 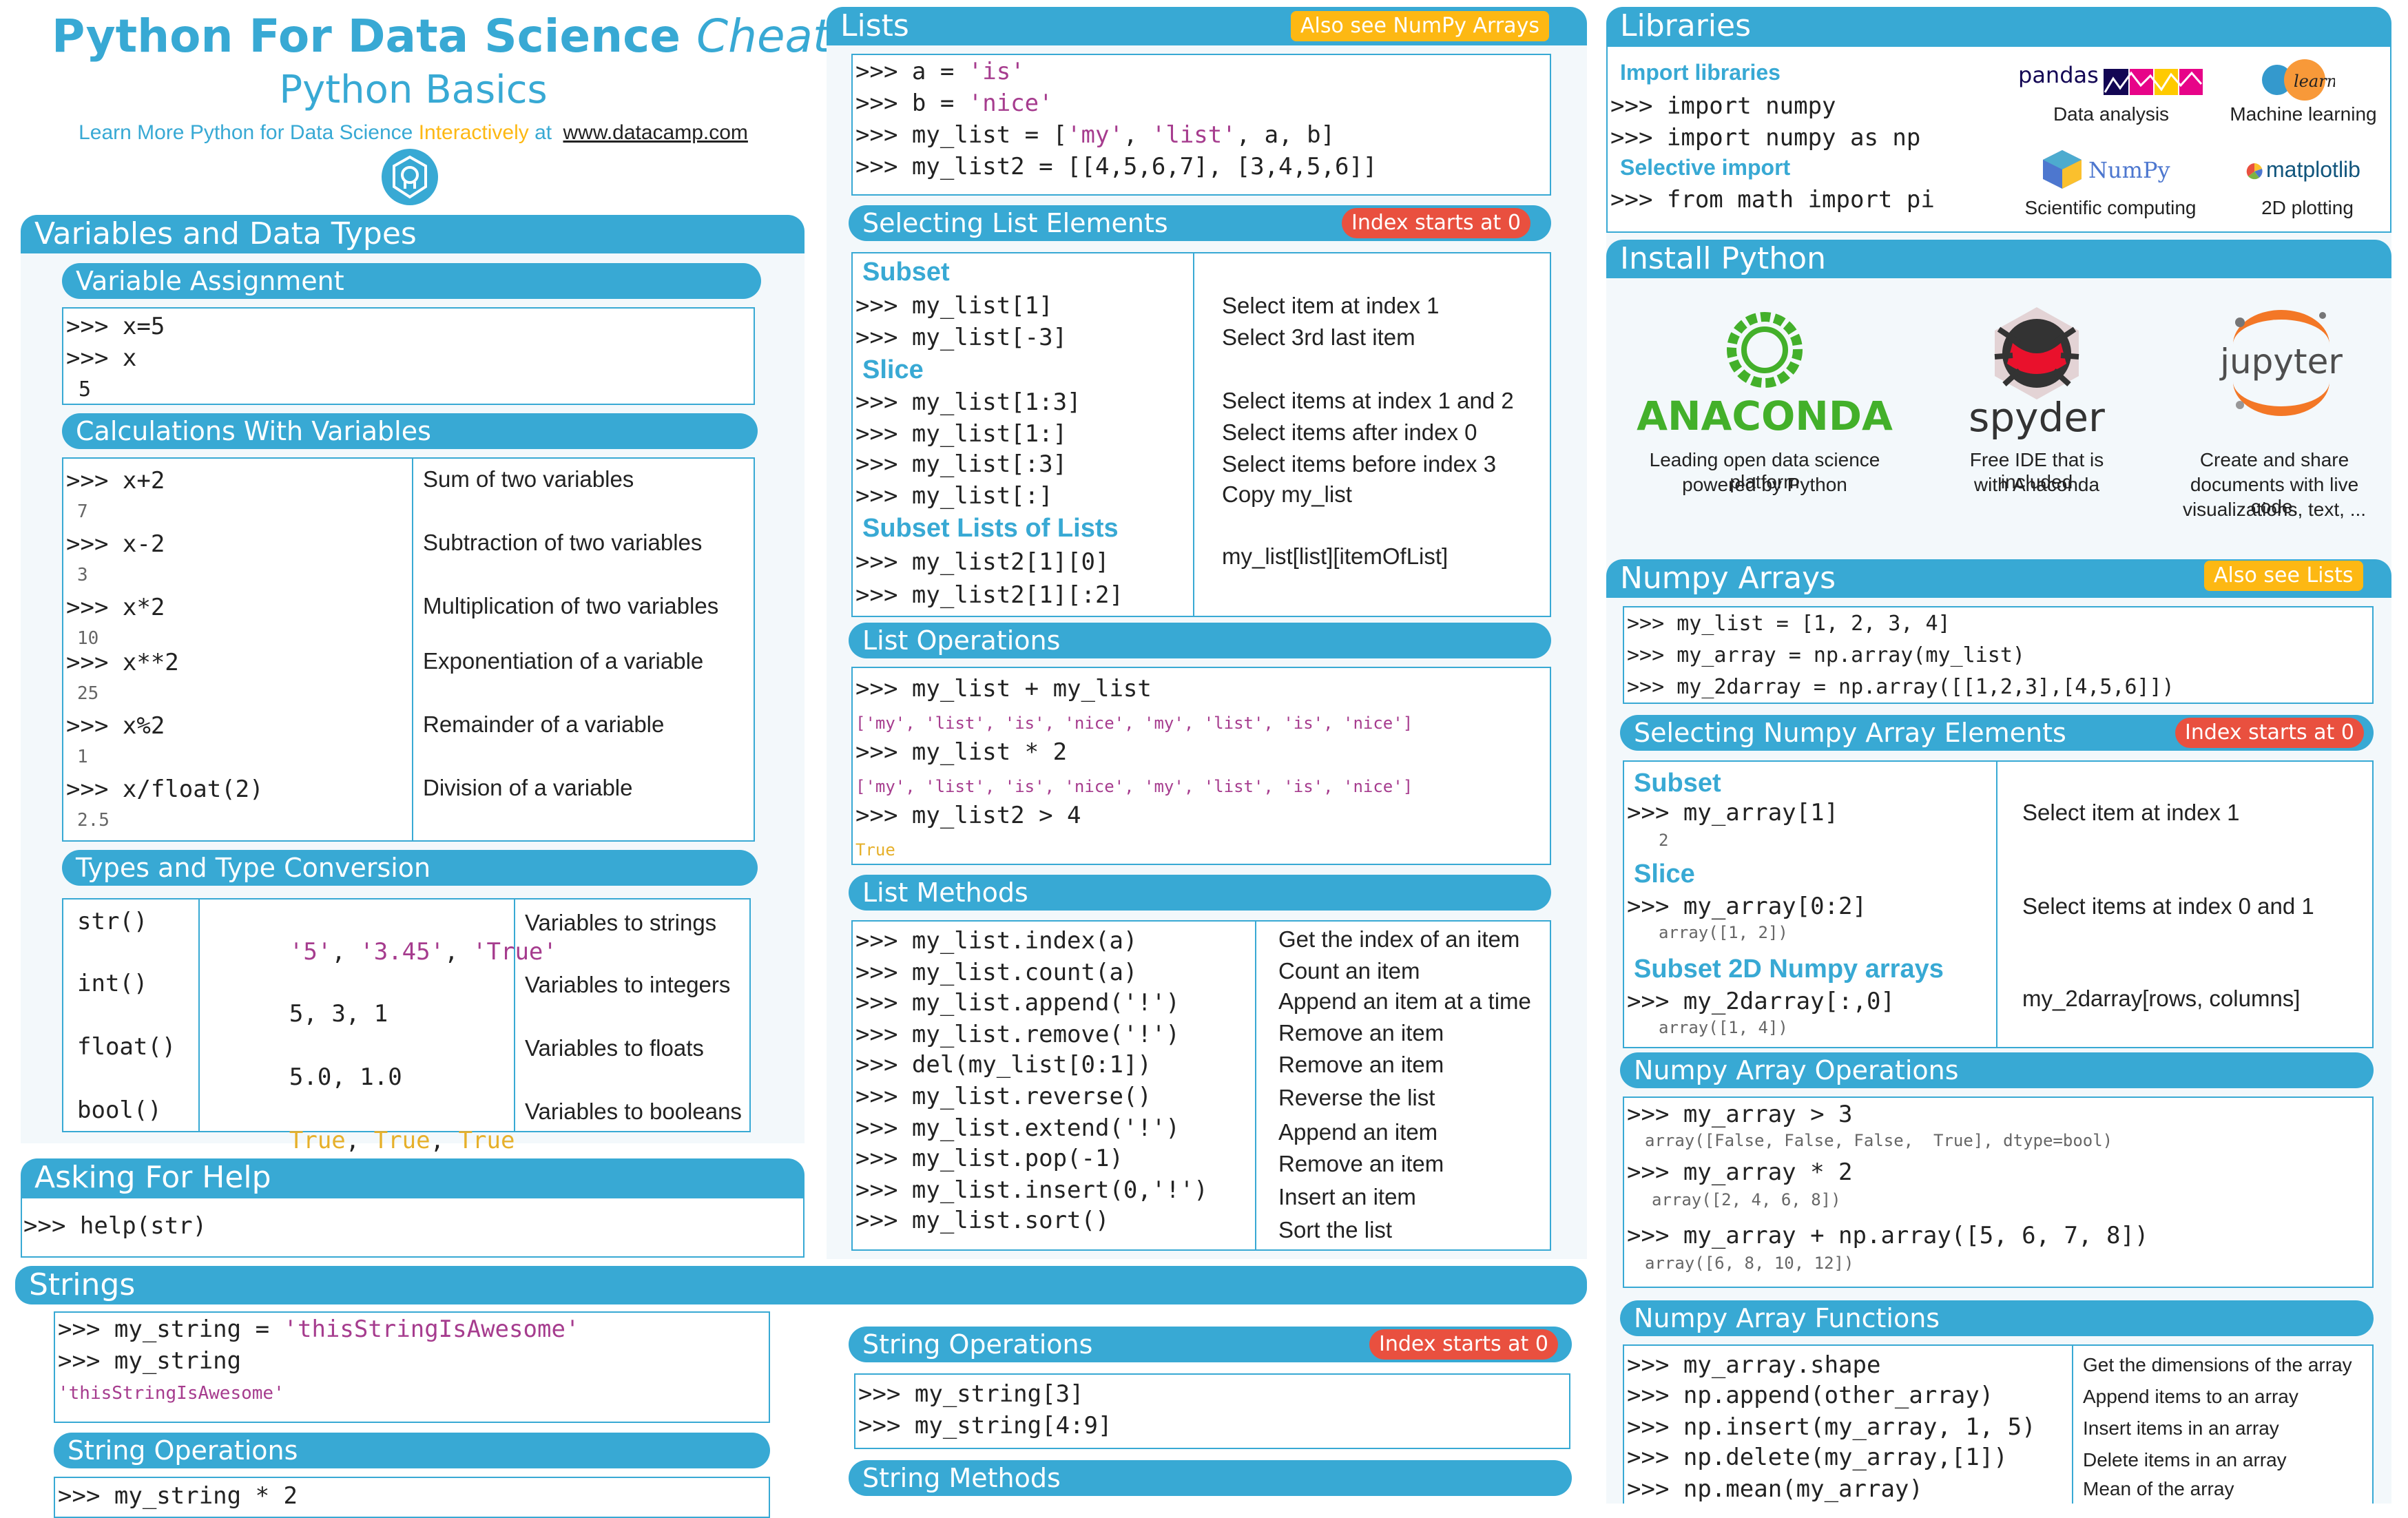 What do you see at coordinates (2129, 170) in the screenshot?
I see `numpy-name: NumPy` at bounding box center [2129, 170].